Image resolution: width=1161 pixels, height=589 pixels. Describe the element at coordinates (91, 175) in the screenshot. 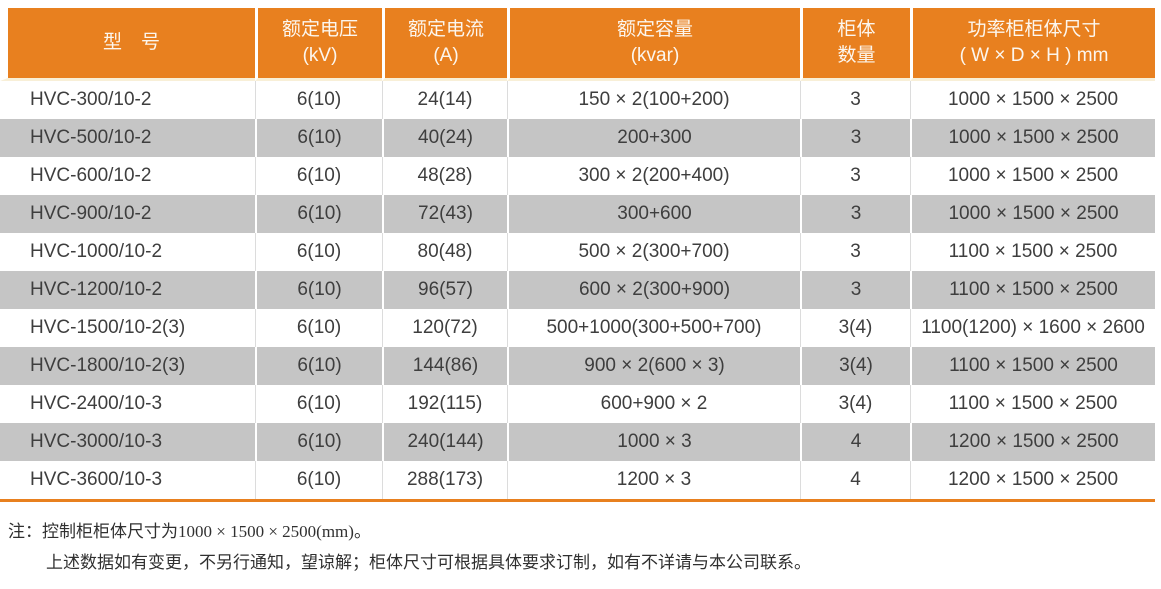

I see `cell-model: HVC-600/10-2` at that location.